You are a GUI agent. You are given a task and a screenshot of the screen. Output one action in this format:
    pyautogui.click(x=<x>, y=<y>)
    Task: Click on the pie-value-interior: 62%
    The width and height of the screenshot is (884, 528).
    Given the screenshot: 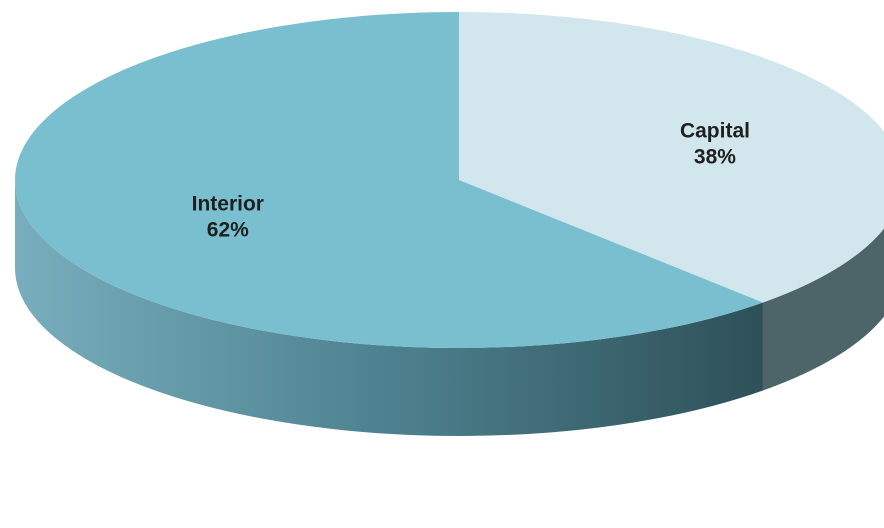 What is the action you would take?
    pyautogui.click(x=228, y=230)
    